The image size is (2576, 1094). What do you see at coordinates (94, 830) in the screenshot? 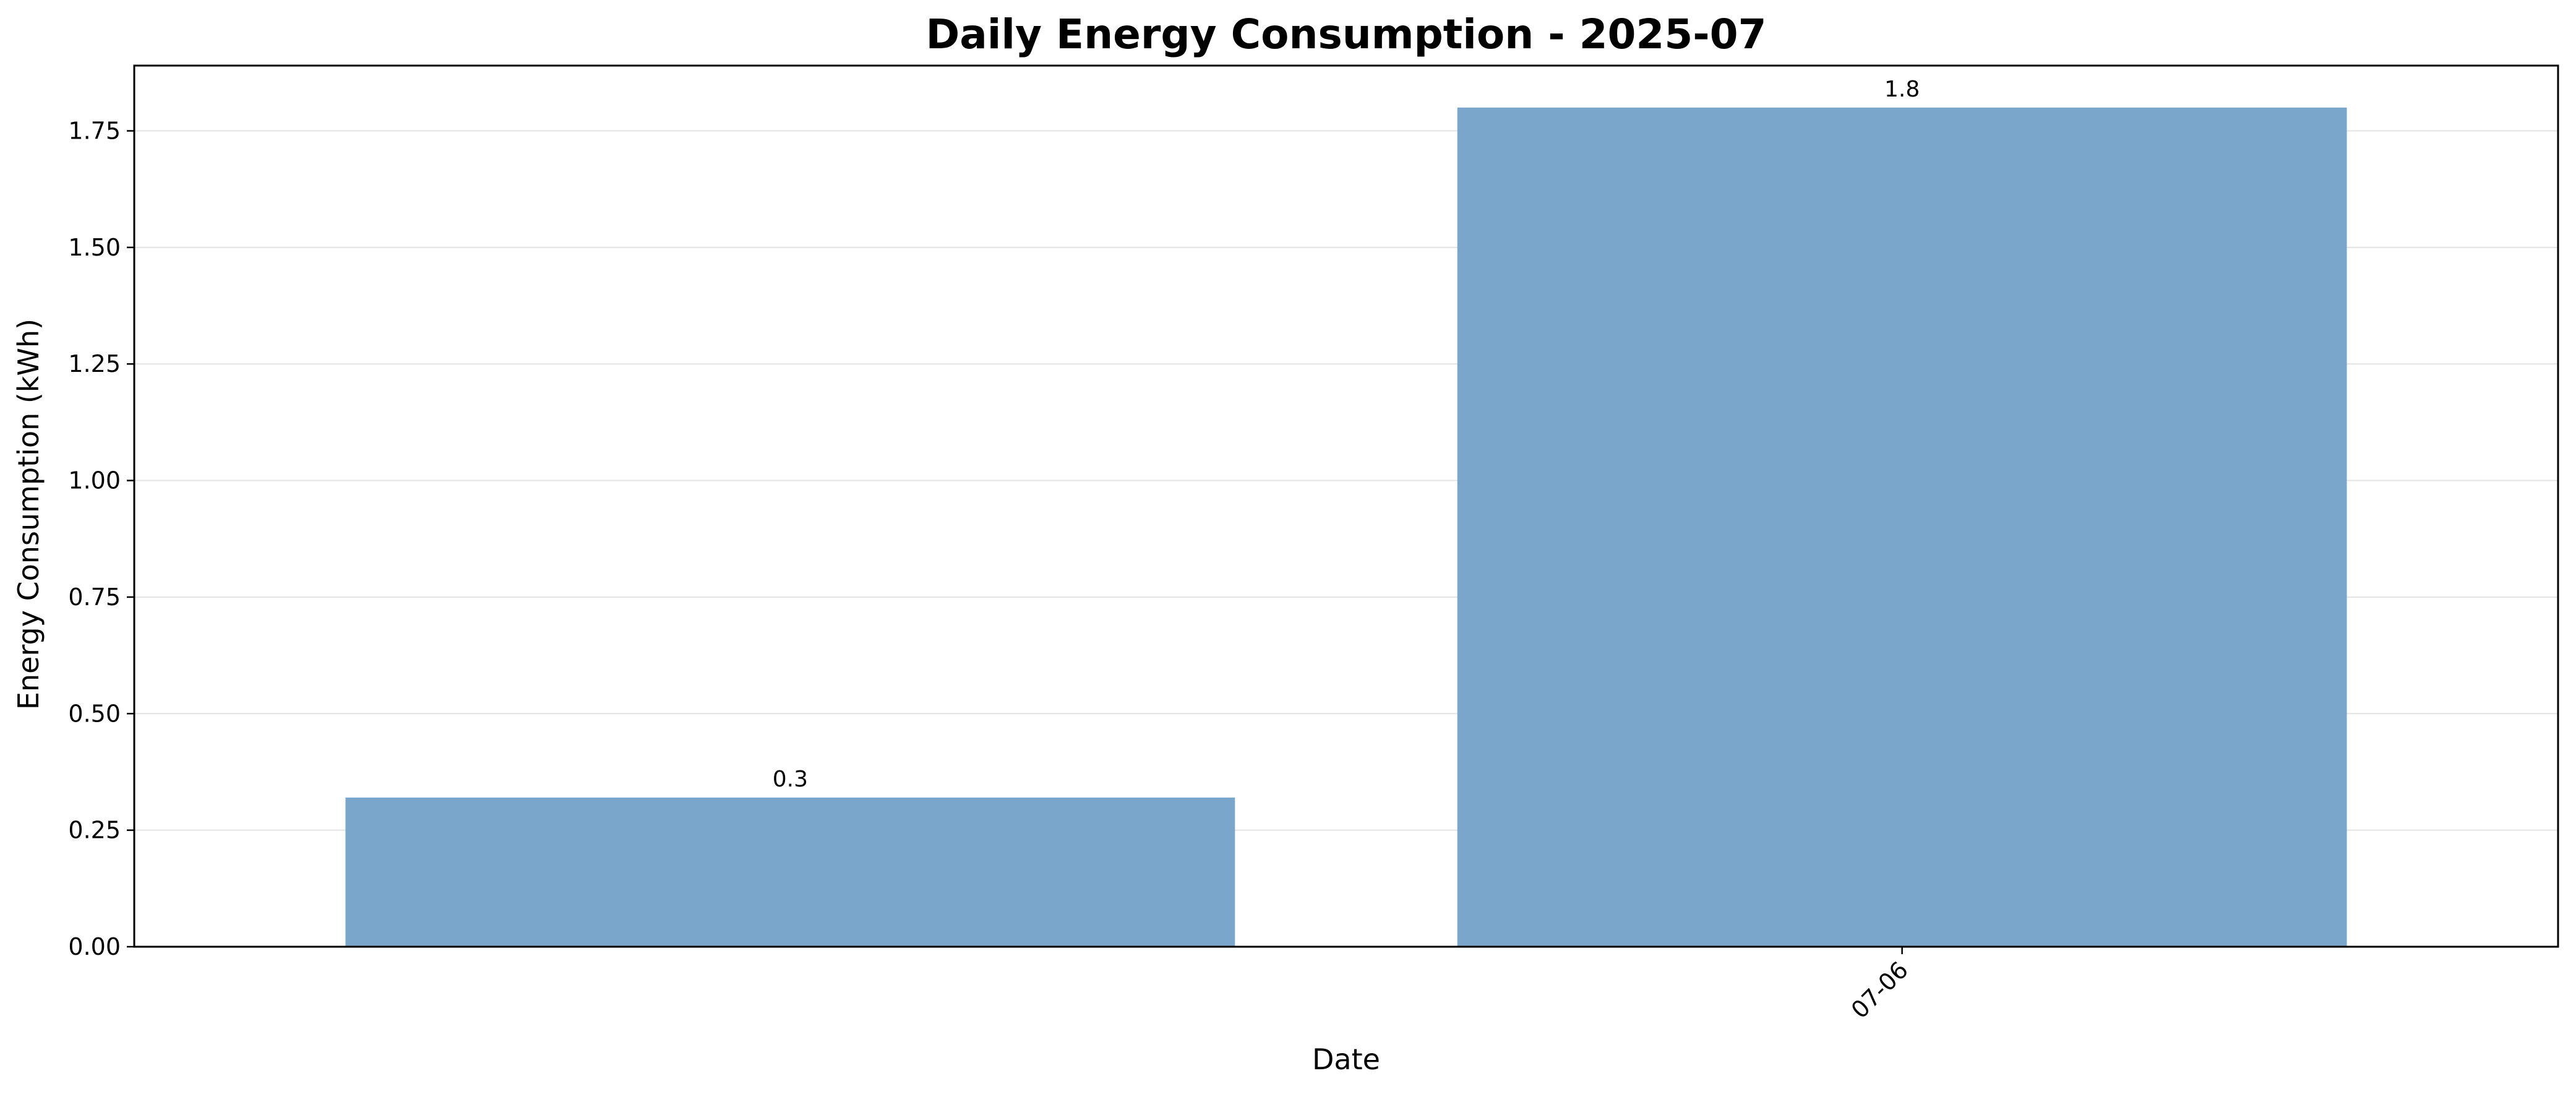
I see `y-tick-label: 0.25` at bounding box center [94, 830].